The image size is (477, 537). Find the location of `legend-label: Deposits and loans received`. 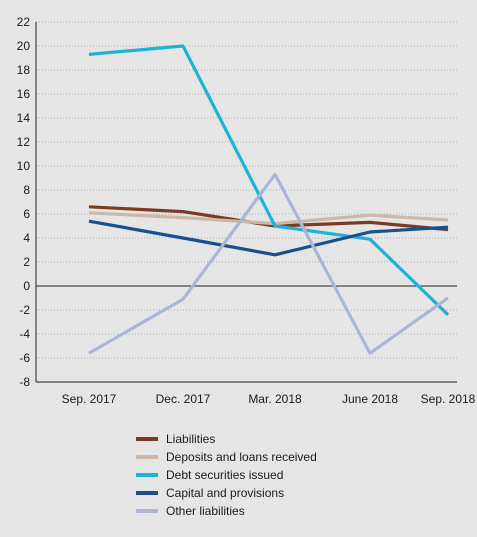

legend-label: Deposits and loans received is located at coordinates (241, 457).